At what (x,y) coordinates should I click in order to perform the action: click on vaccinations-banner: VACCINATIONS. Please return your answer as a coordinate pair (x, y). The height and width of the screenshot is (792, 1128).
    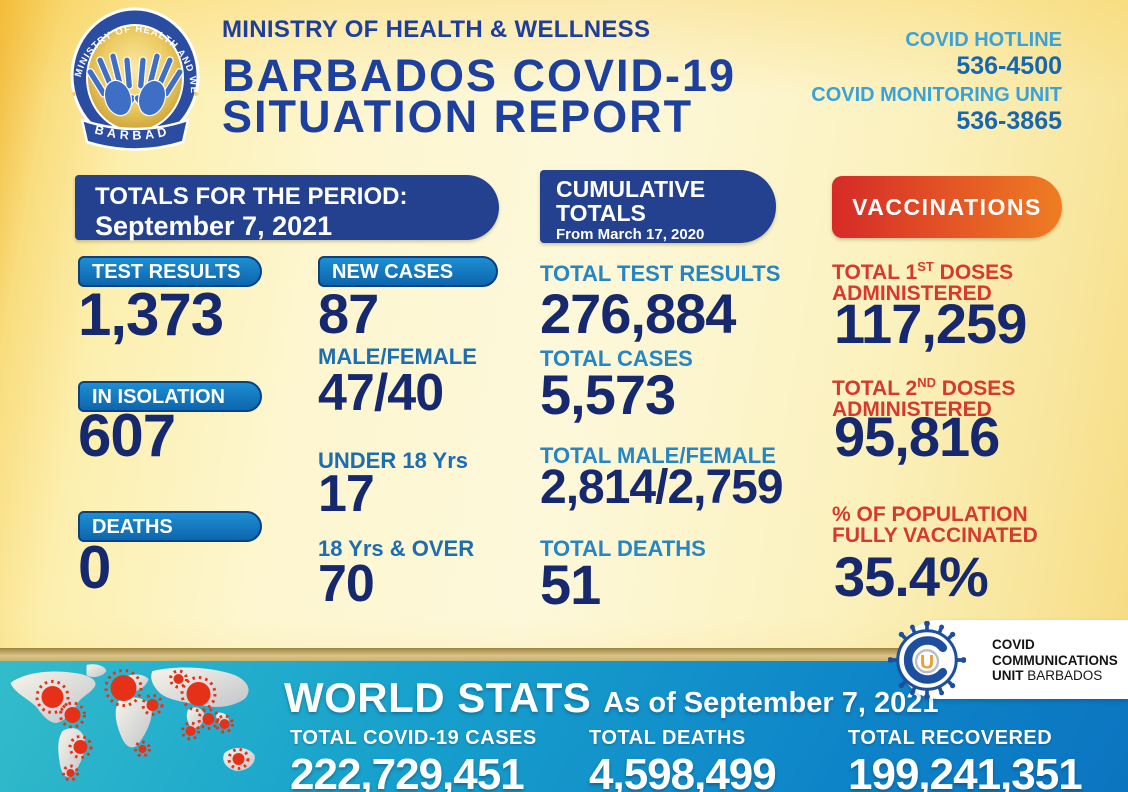
    Looking at the image, I should click on (947, 207).